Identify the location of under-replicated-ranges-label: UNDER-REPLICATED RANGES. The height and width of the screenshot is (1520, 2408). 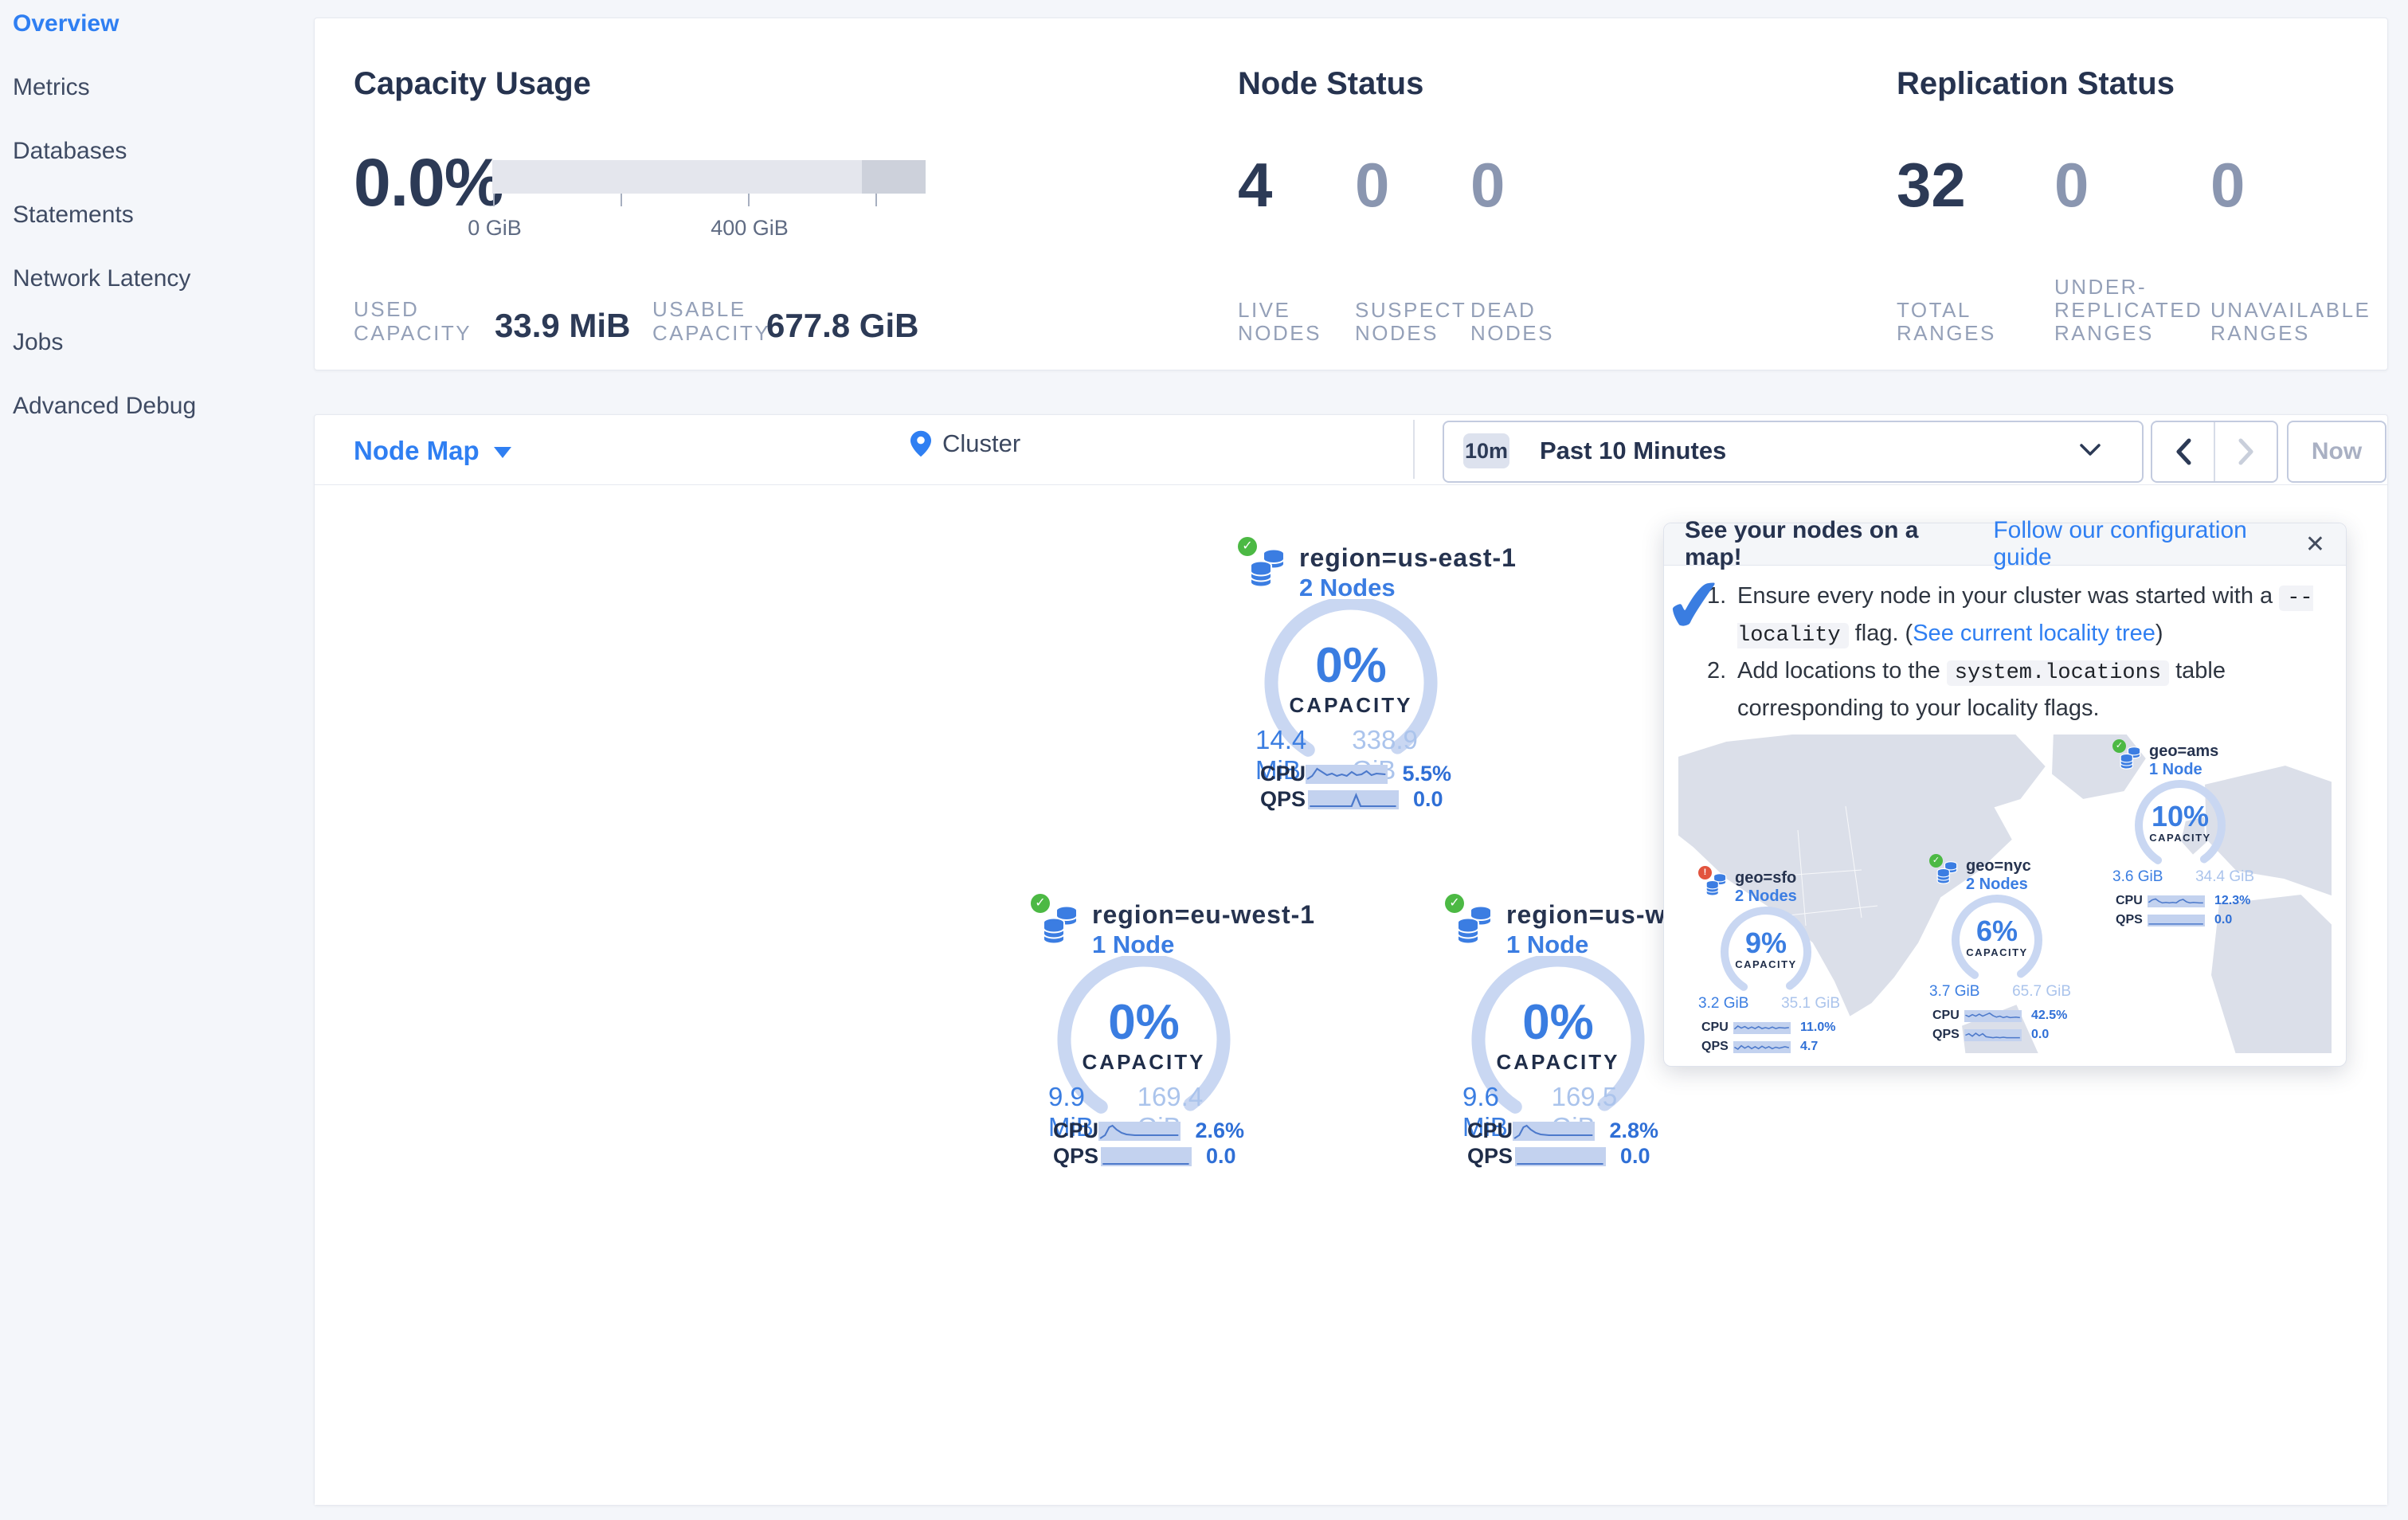
(2128, 310).